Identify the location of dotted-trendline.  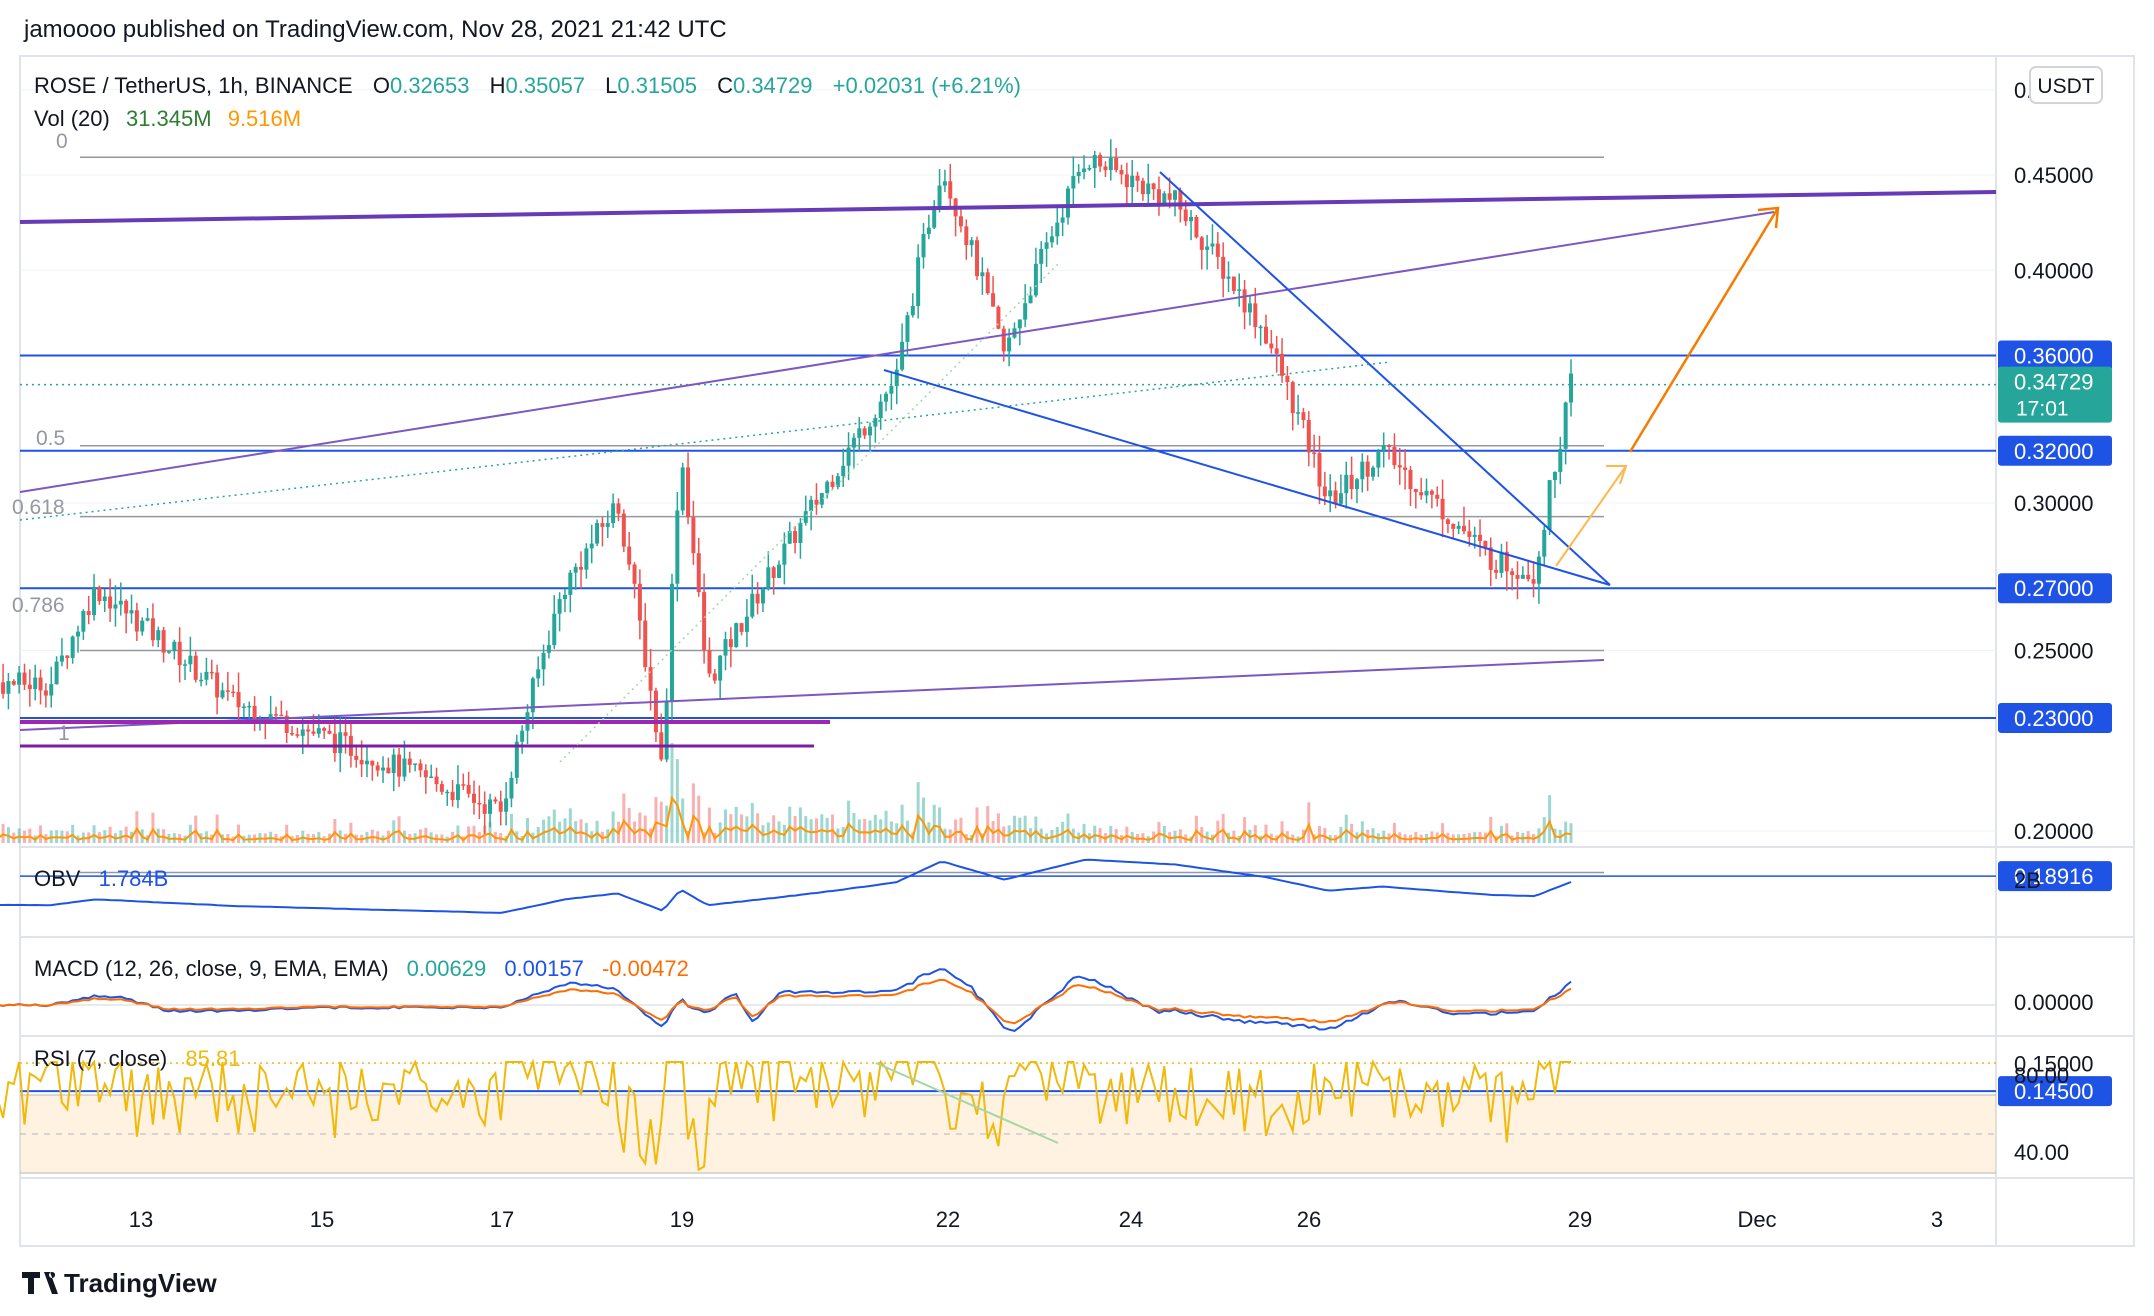
(705, 441).